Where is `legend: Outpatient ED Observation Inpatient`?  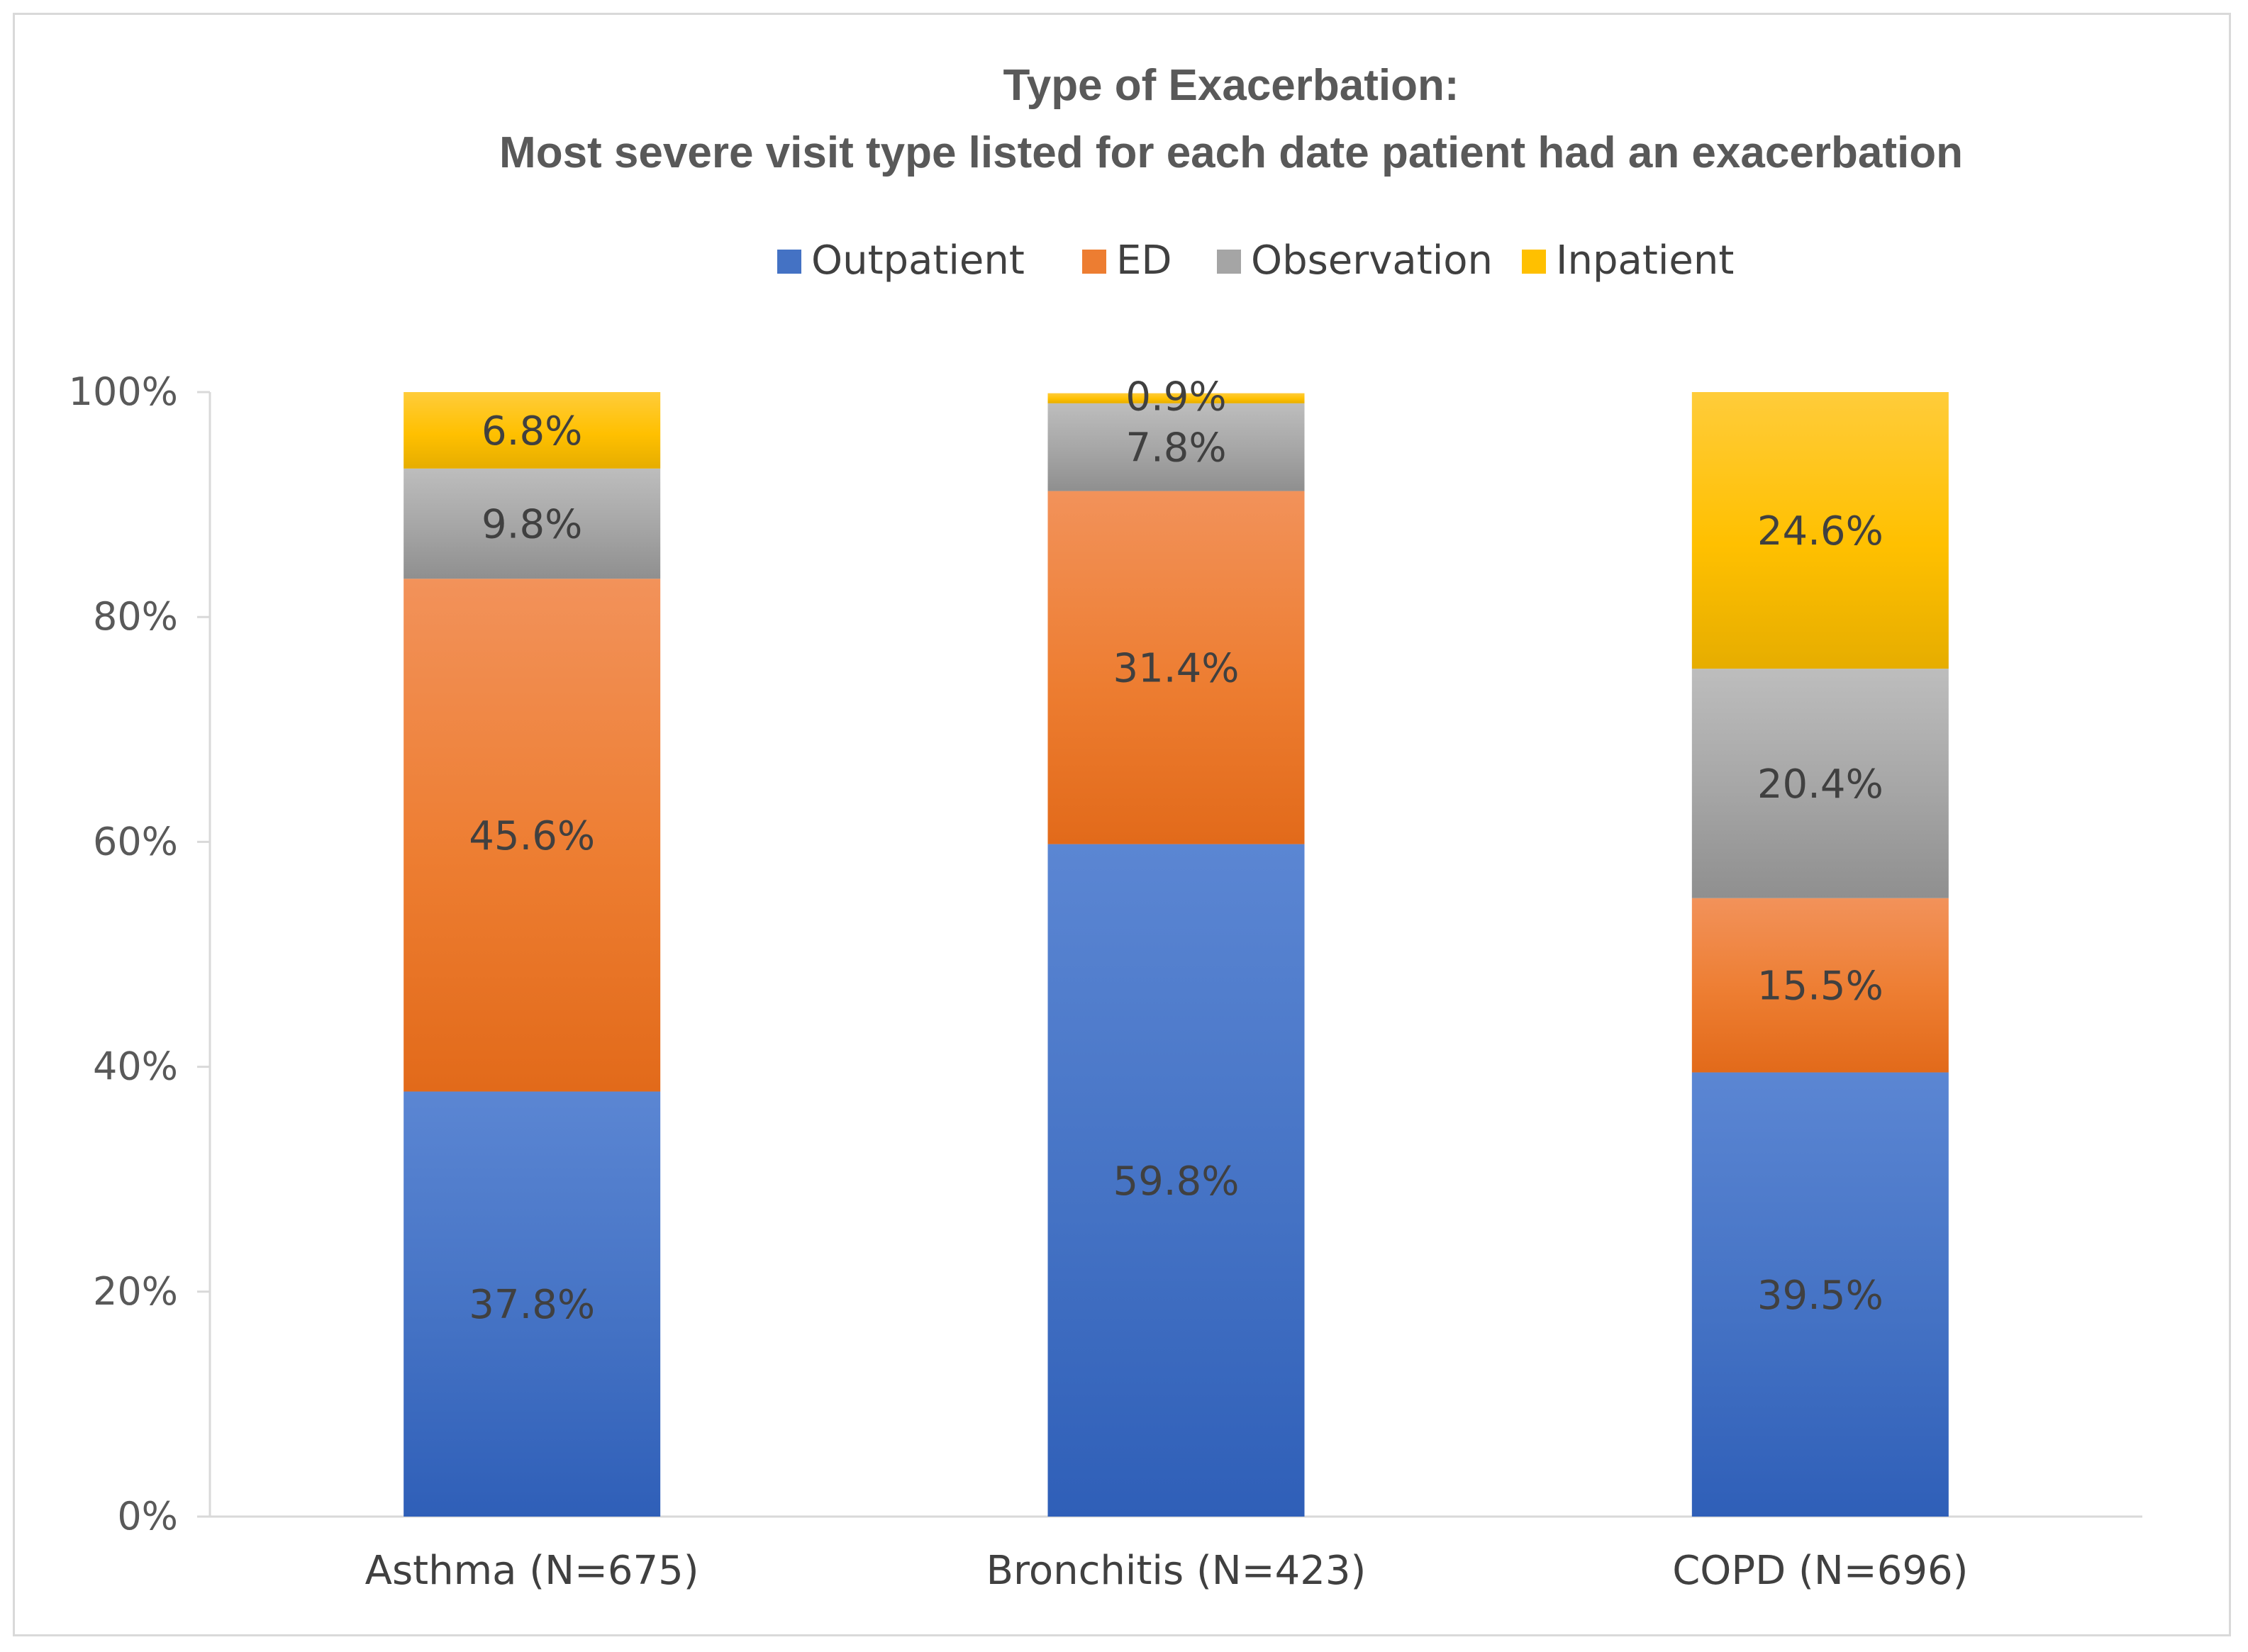
legend: Outpatient ED Observation Inpatient is located at coordinates (1255, 261).